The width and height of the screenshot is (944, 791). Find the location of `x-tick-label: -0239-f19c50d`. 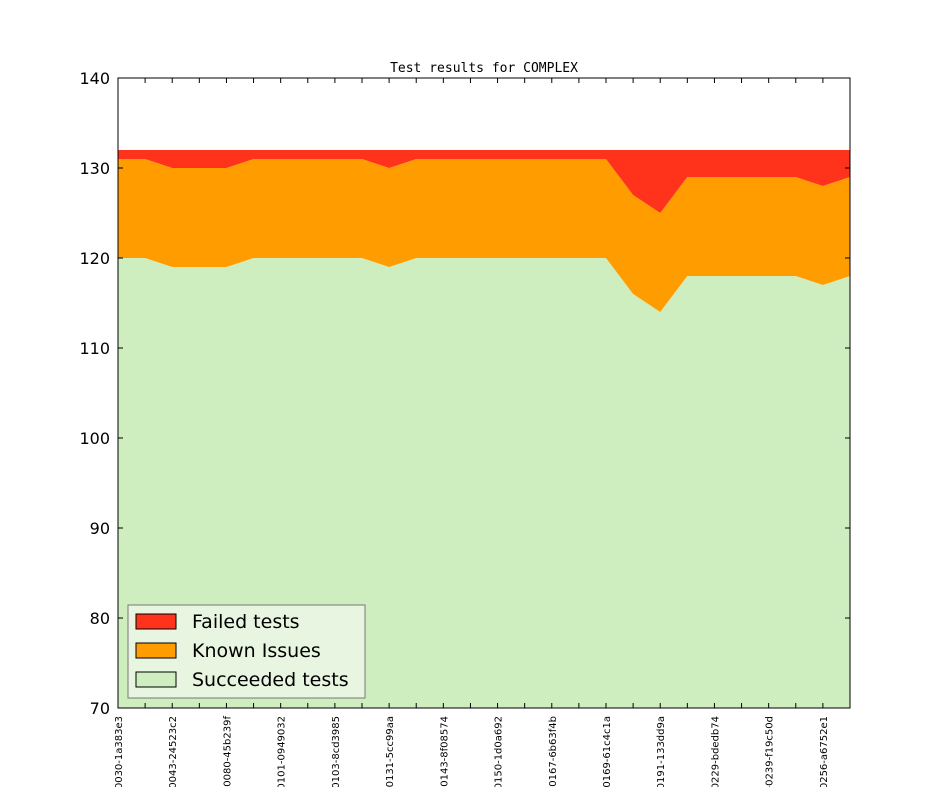

x-tick-label: -0239-f19c50d is located at coordinates (770, 751).